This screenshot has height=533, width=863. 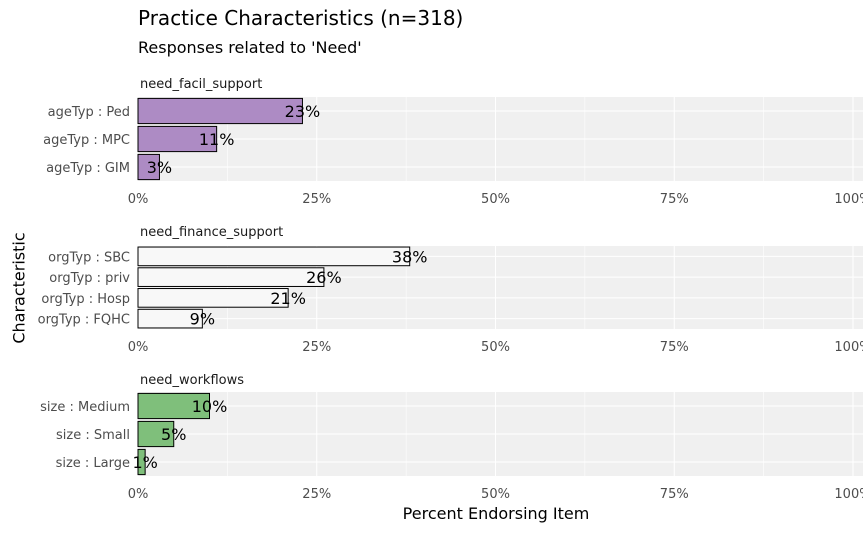 I want to click on category-label: orgTyp : SBC, so click(x=89, y=257).